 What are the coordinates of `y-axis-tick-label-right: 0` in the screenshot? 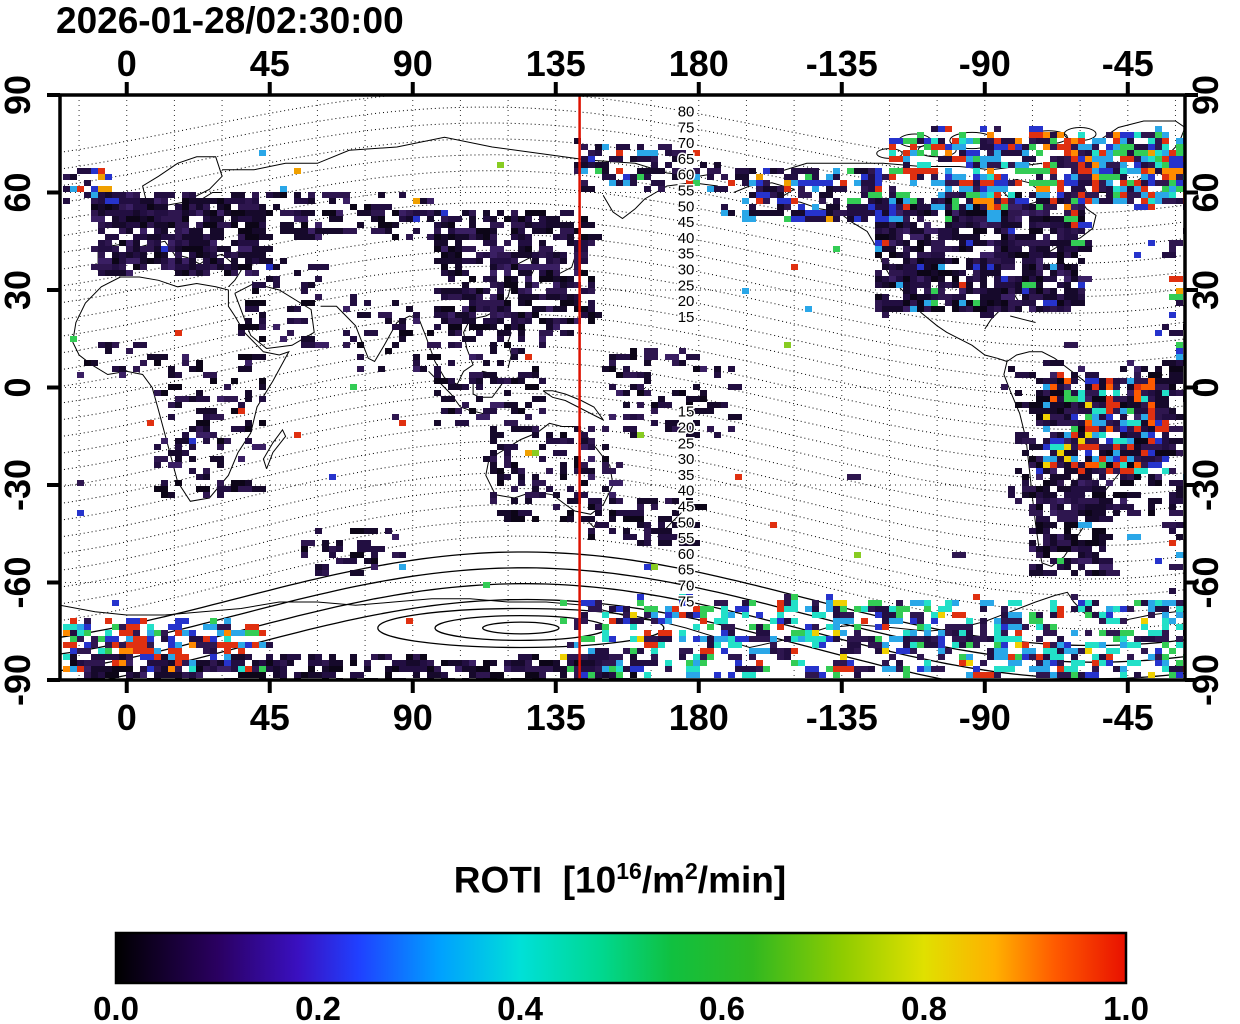 It's located at (1205, 387).